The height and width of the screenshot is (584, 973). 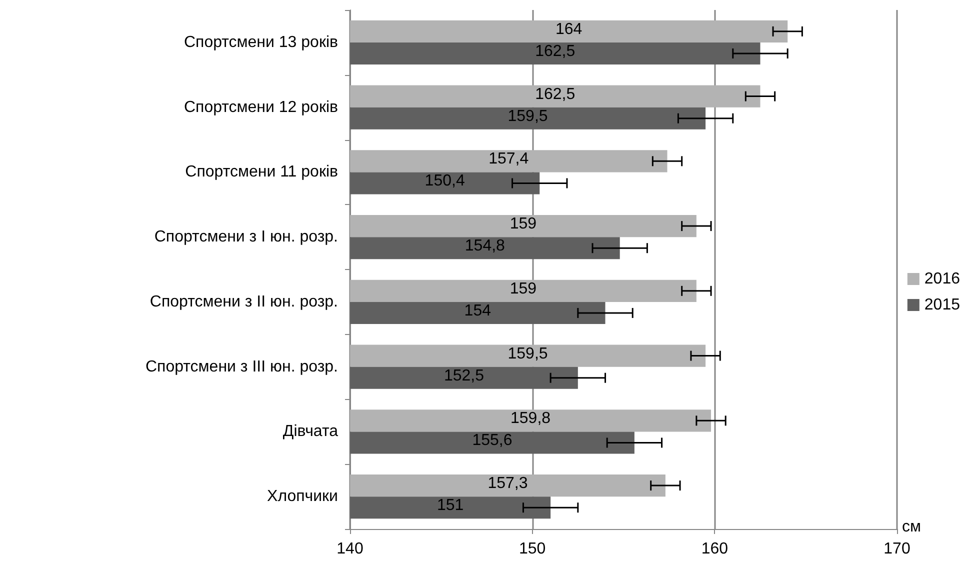 What do you see at coordinates (942, 279) in the screenshot?
I see `legend-label: 2016` at bounding box center [942, 279].